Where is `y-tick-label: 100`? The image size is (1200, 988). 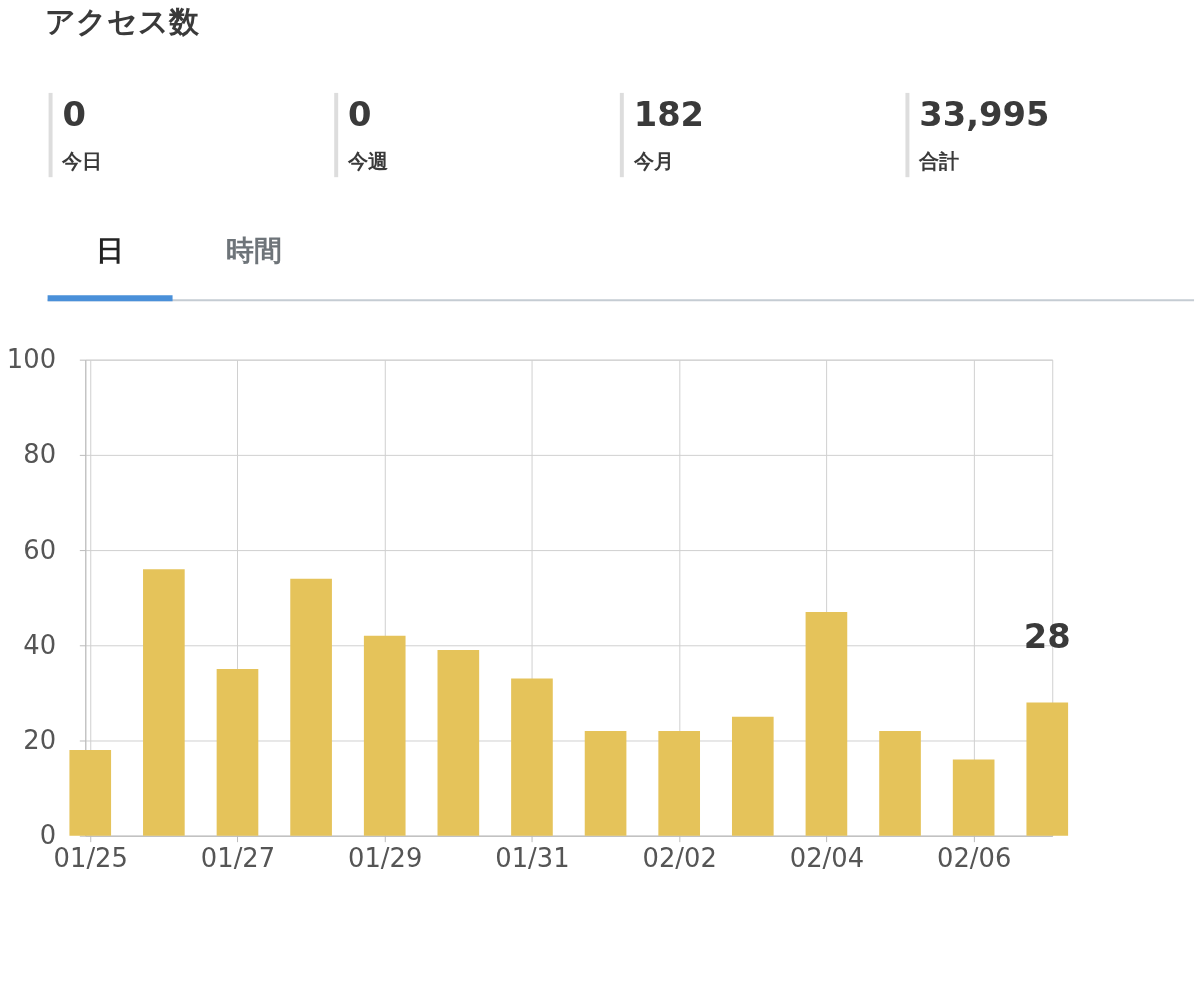
y-tick-label: 100 is located at coordinates (31, 359).